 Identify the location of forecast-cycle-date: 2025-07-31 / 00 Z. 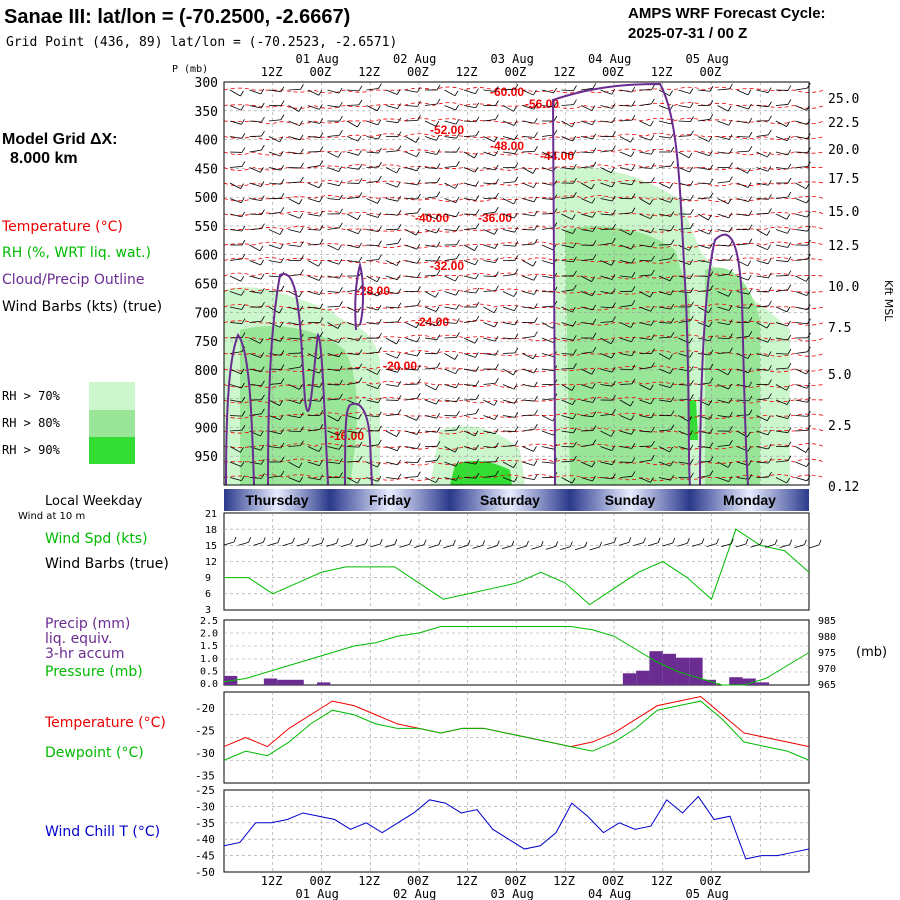
(687, 33).